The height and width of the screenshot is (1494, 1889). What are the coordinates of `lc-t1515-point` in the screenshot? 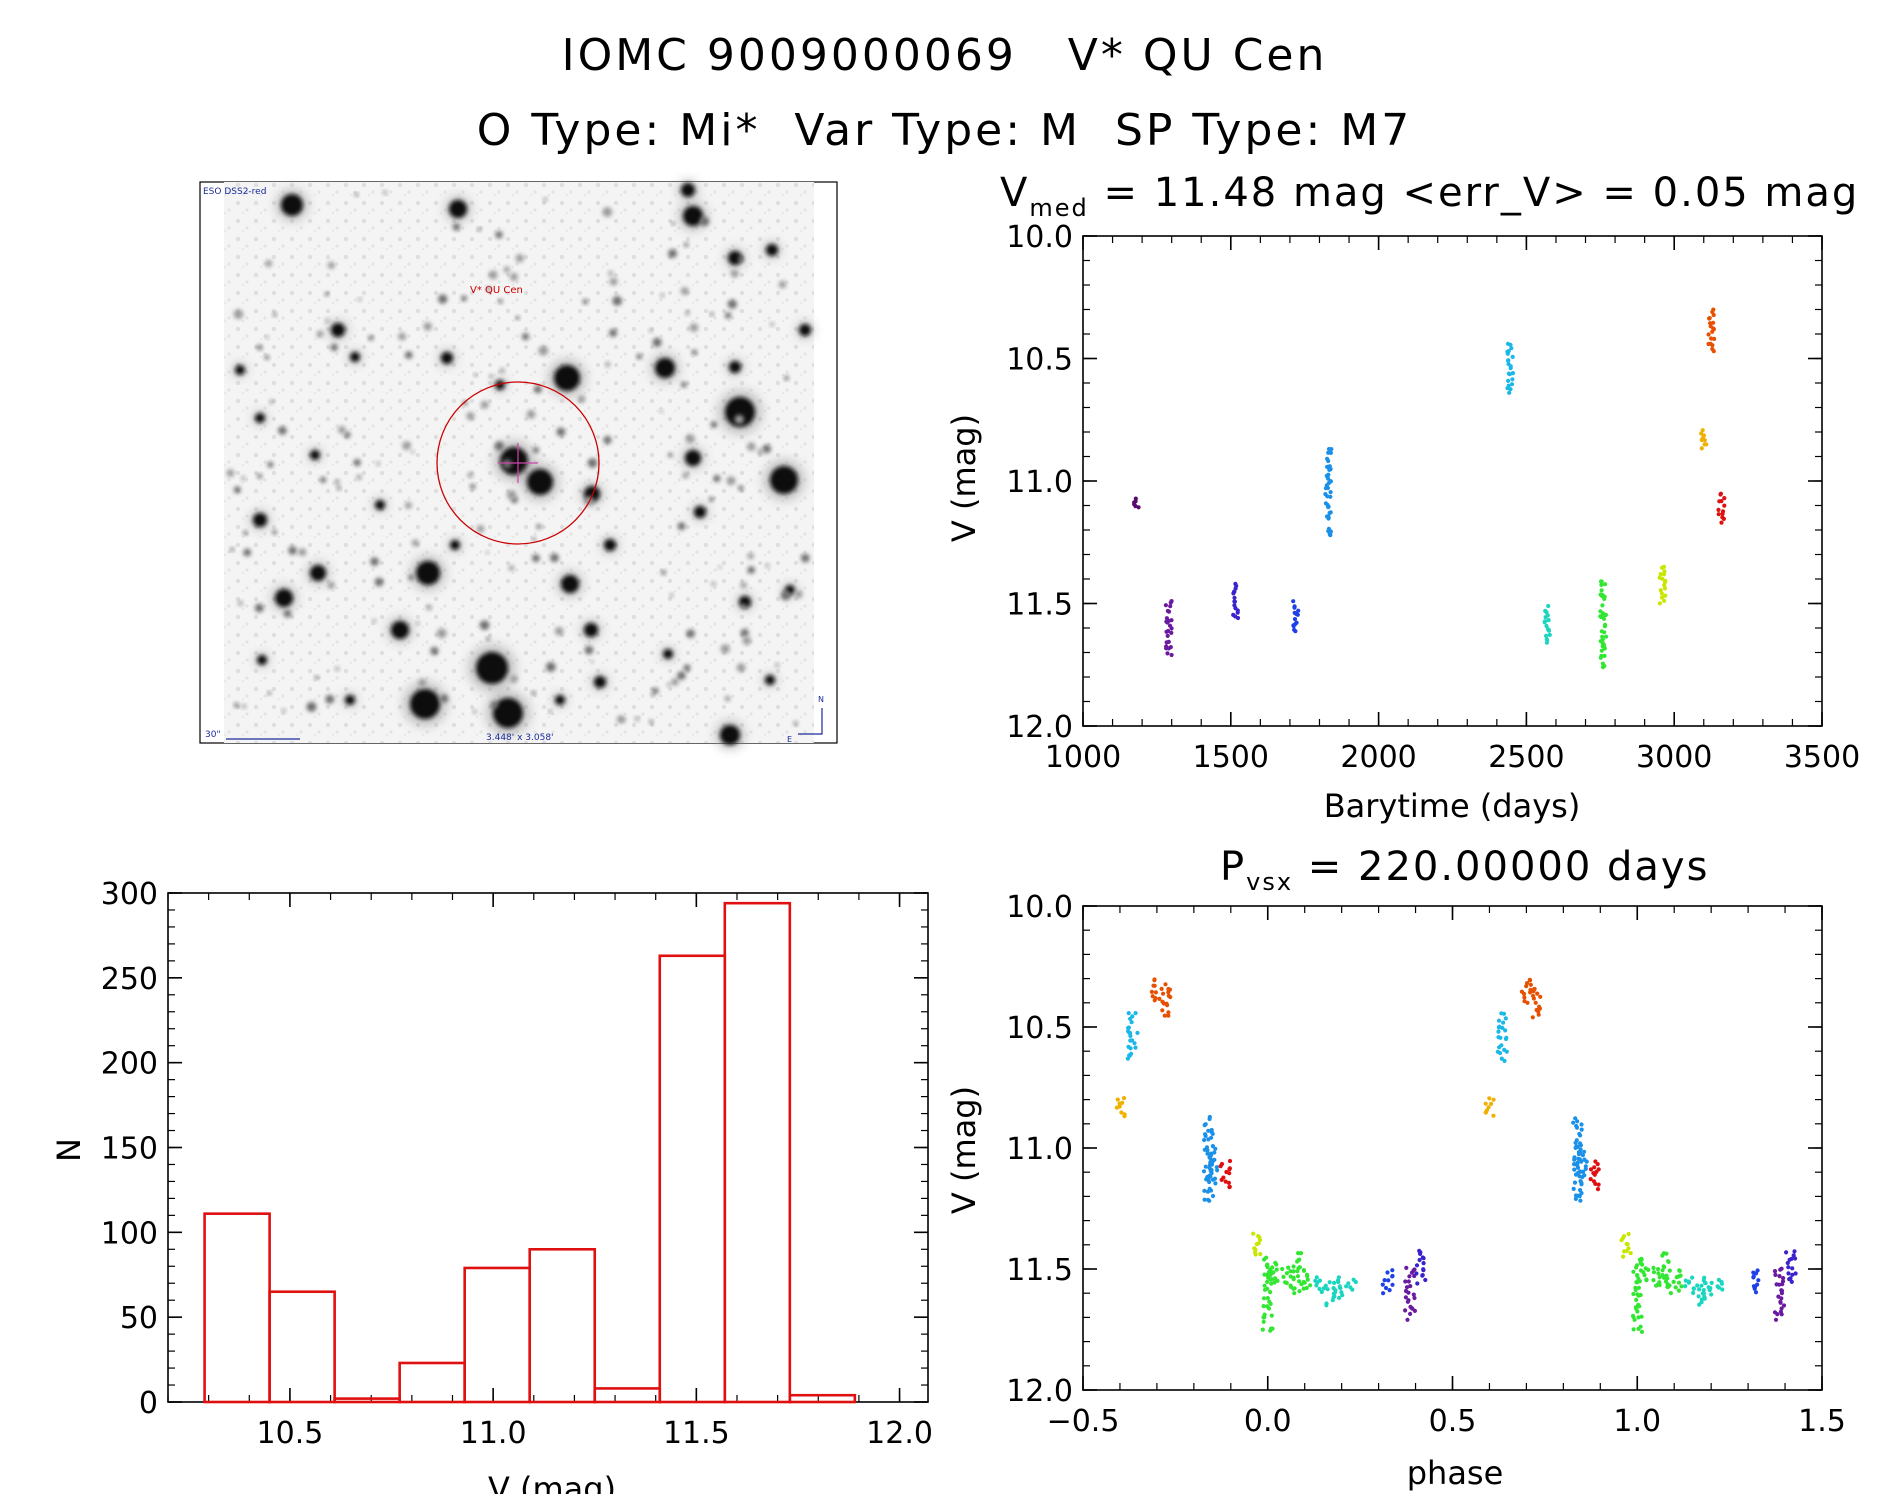 It's located at (1237, 612).